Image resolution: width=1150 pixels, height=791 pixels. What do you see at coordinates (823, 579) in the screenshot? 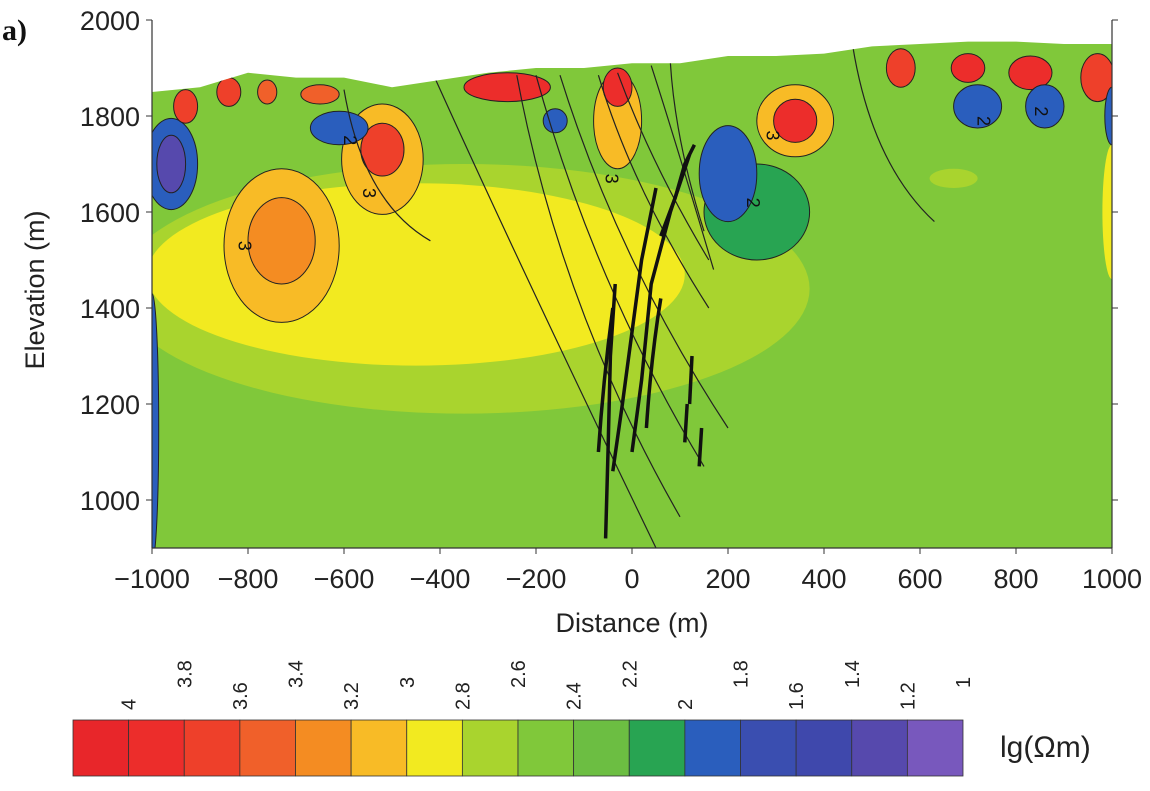
I see `x-tick-label: 400` at bounding box center [823, 579].